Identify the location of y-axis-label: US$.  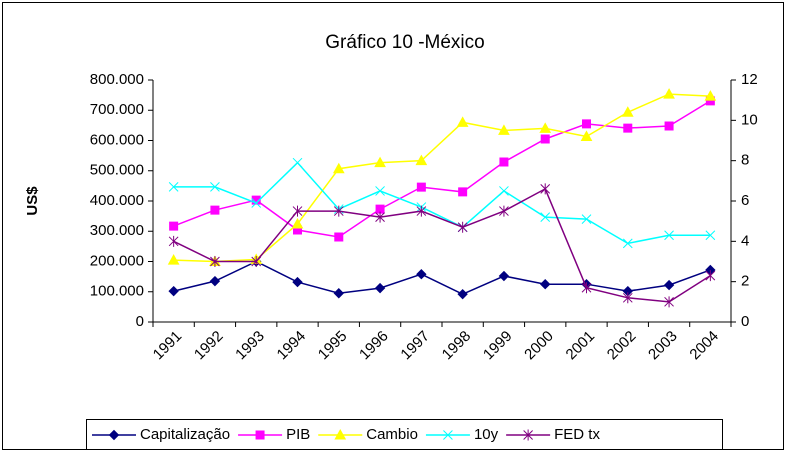
(32, 201).